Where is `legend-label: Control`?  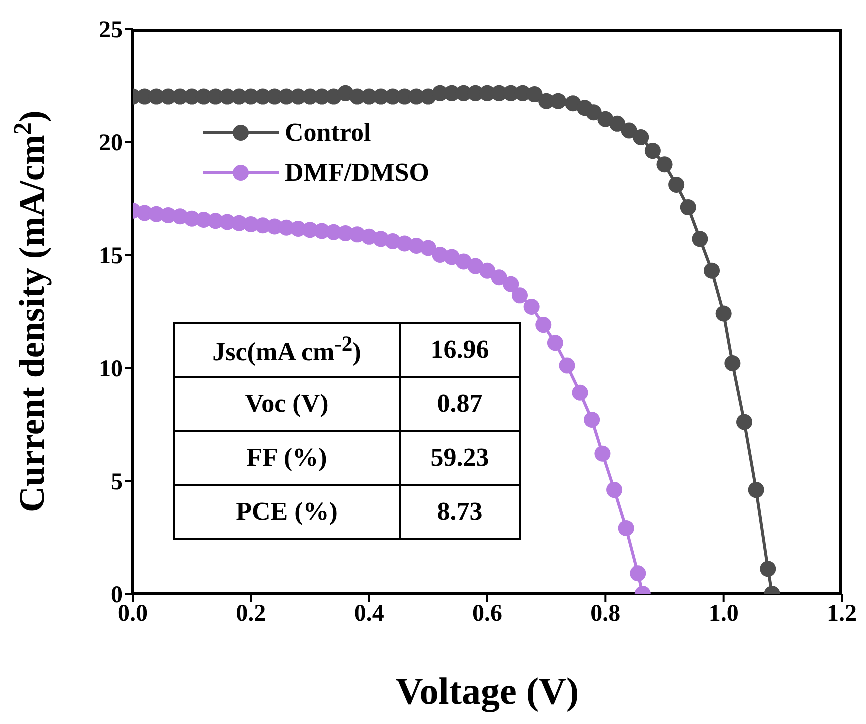 legend-label: Control is located at coordinates (328, 133).